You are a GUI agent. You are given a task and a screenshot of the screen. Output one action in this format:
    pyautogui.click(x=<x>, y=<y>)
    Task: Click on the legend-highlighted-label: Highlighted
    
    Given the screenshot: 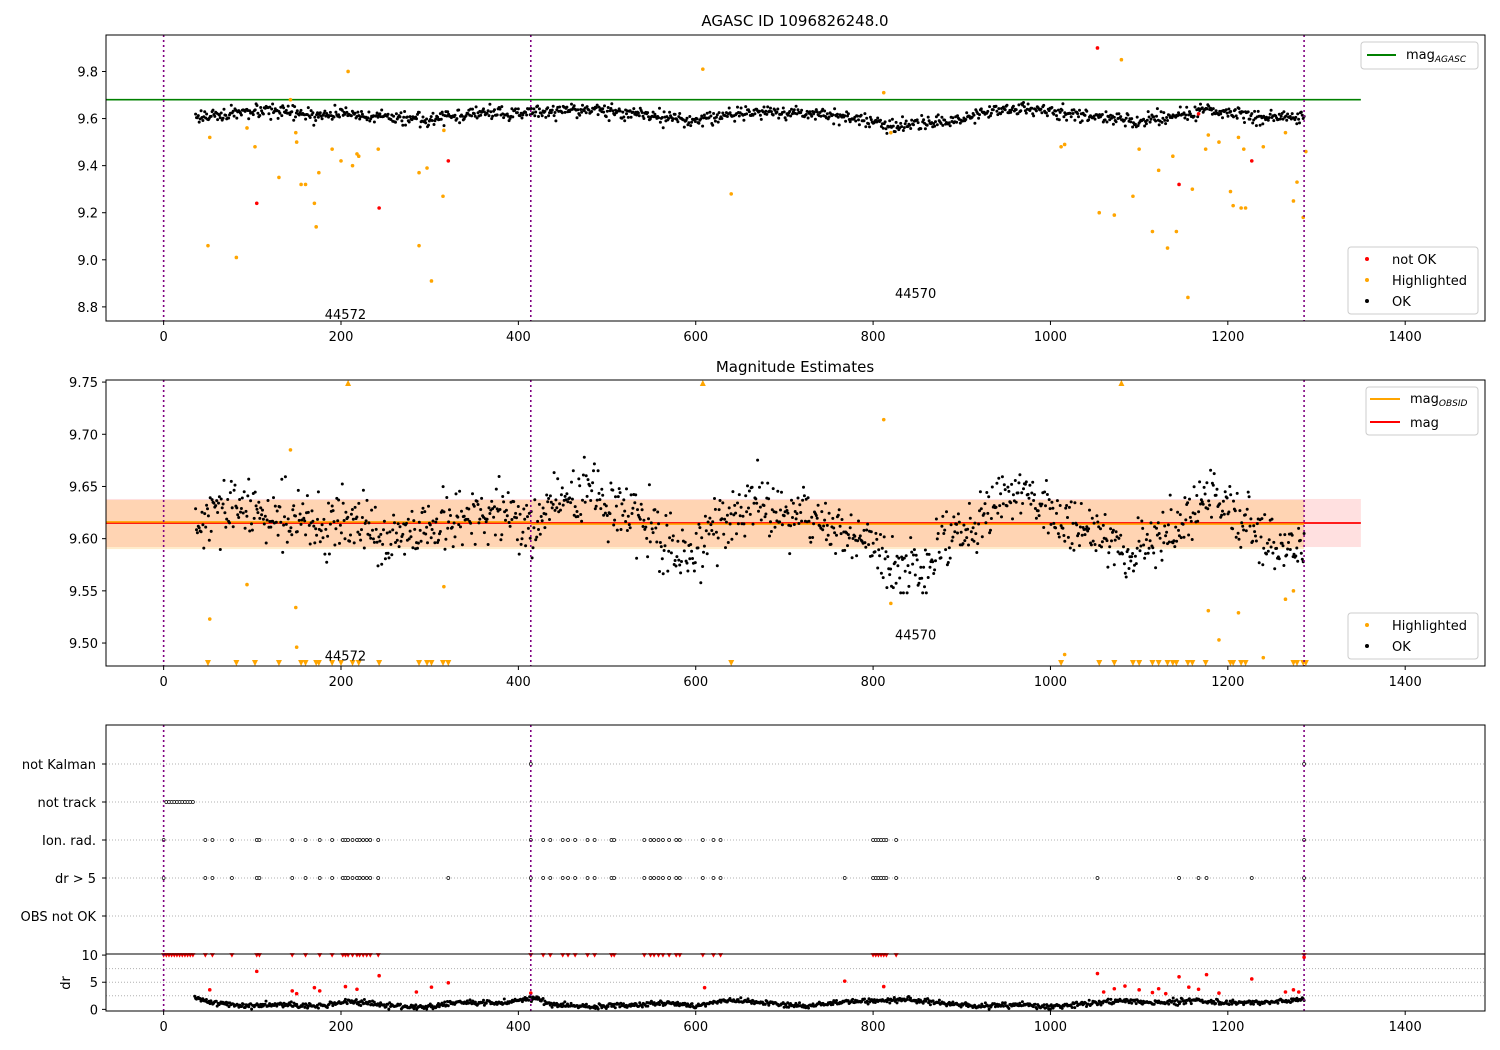 What is the action you would take?
    pyautogui.click(x=1429, y=281)
    